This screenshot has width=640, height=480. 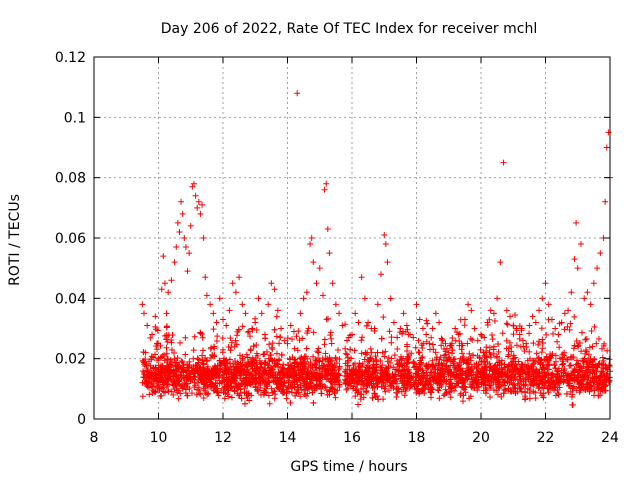 I want to click on x-tick-label: 22, so click(x=546, y=438).